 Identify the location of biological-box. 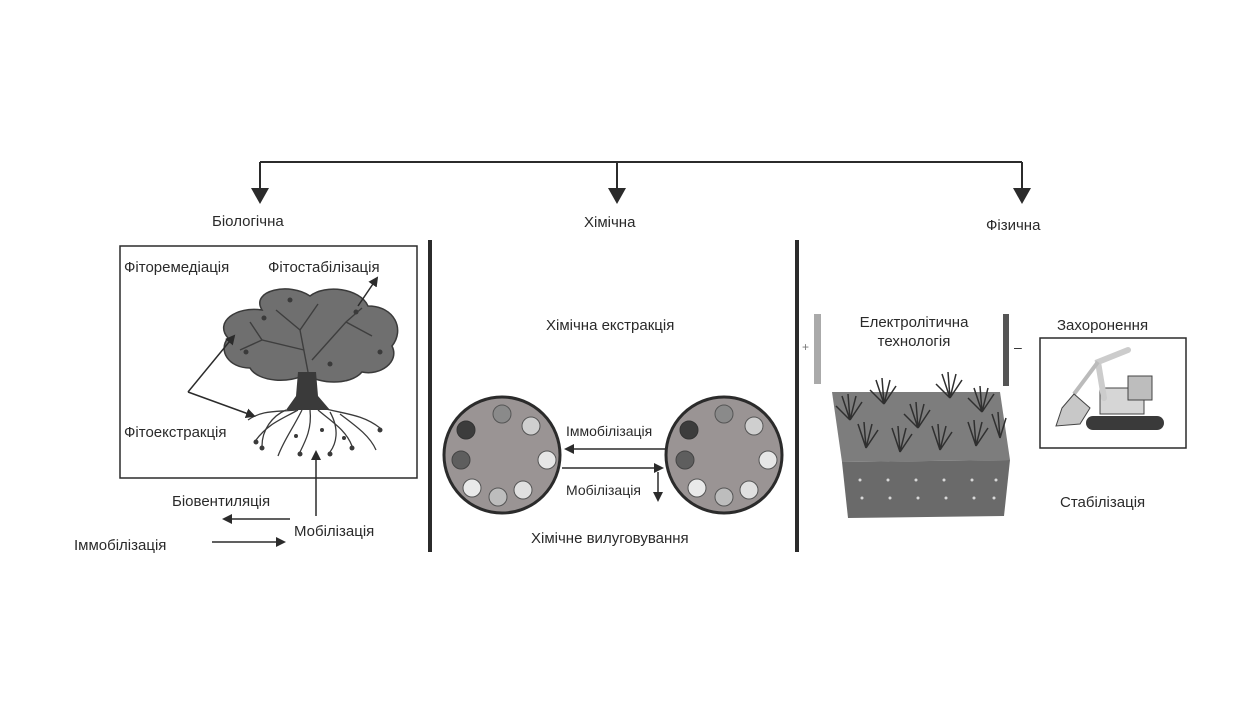
(268, 362).